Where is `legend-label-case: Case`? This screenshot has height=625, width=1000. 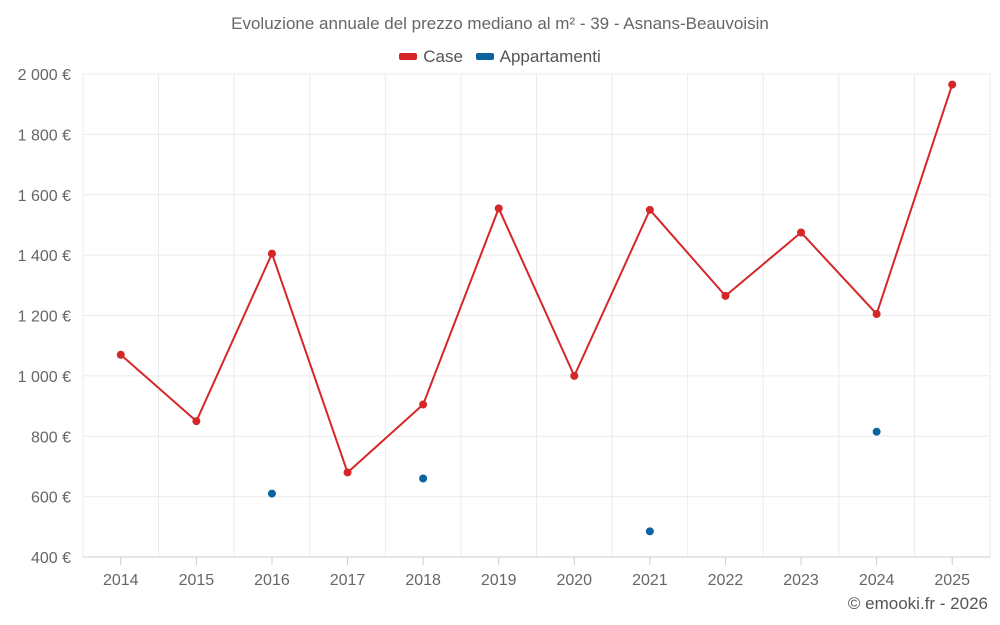 legend-label-case: Case is located at coordinates (443, 56).